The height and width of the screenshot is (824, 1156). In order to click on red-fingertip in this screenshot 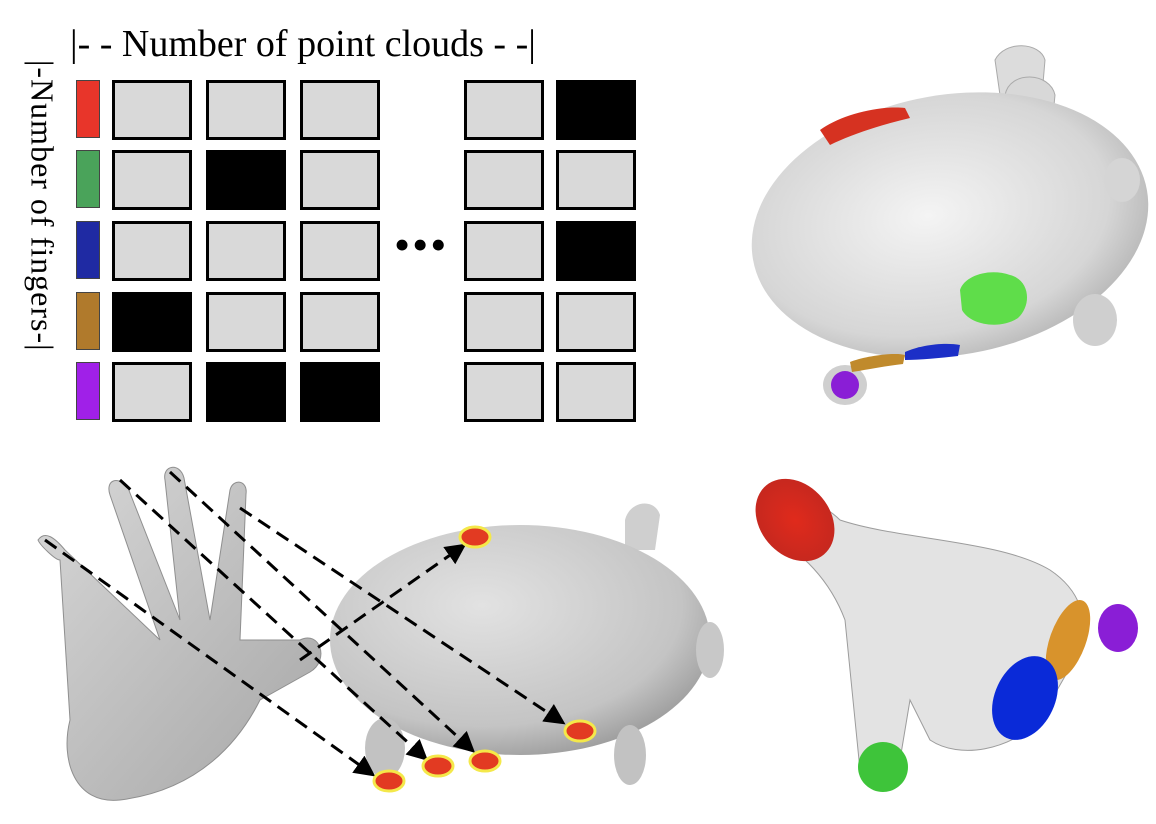, I will do `click(795, 520)`.